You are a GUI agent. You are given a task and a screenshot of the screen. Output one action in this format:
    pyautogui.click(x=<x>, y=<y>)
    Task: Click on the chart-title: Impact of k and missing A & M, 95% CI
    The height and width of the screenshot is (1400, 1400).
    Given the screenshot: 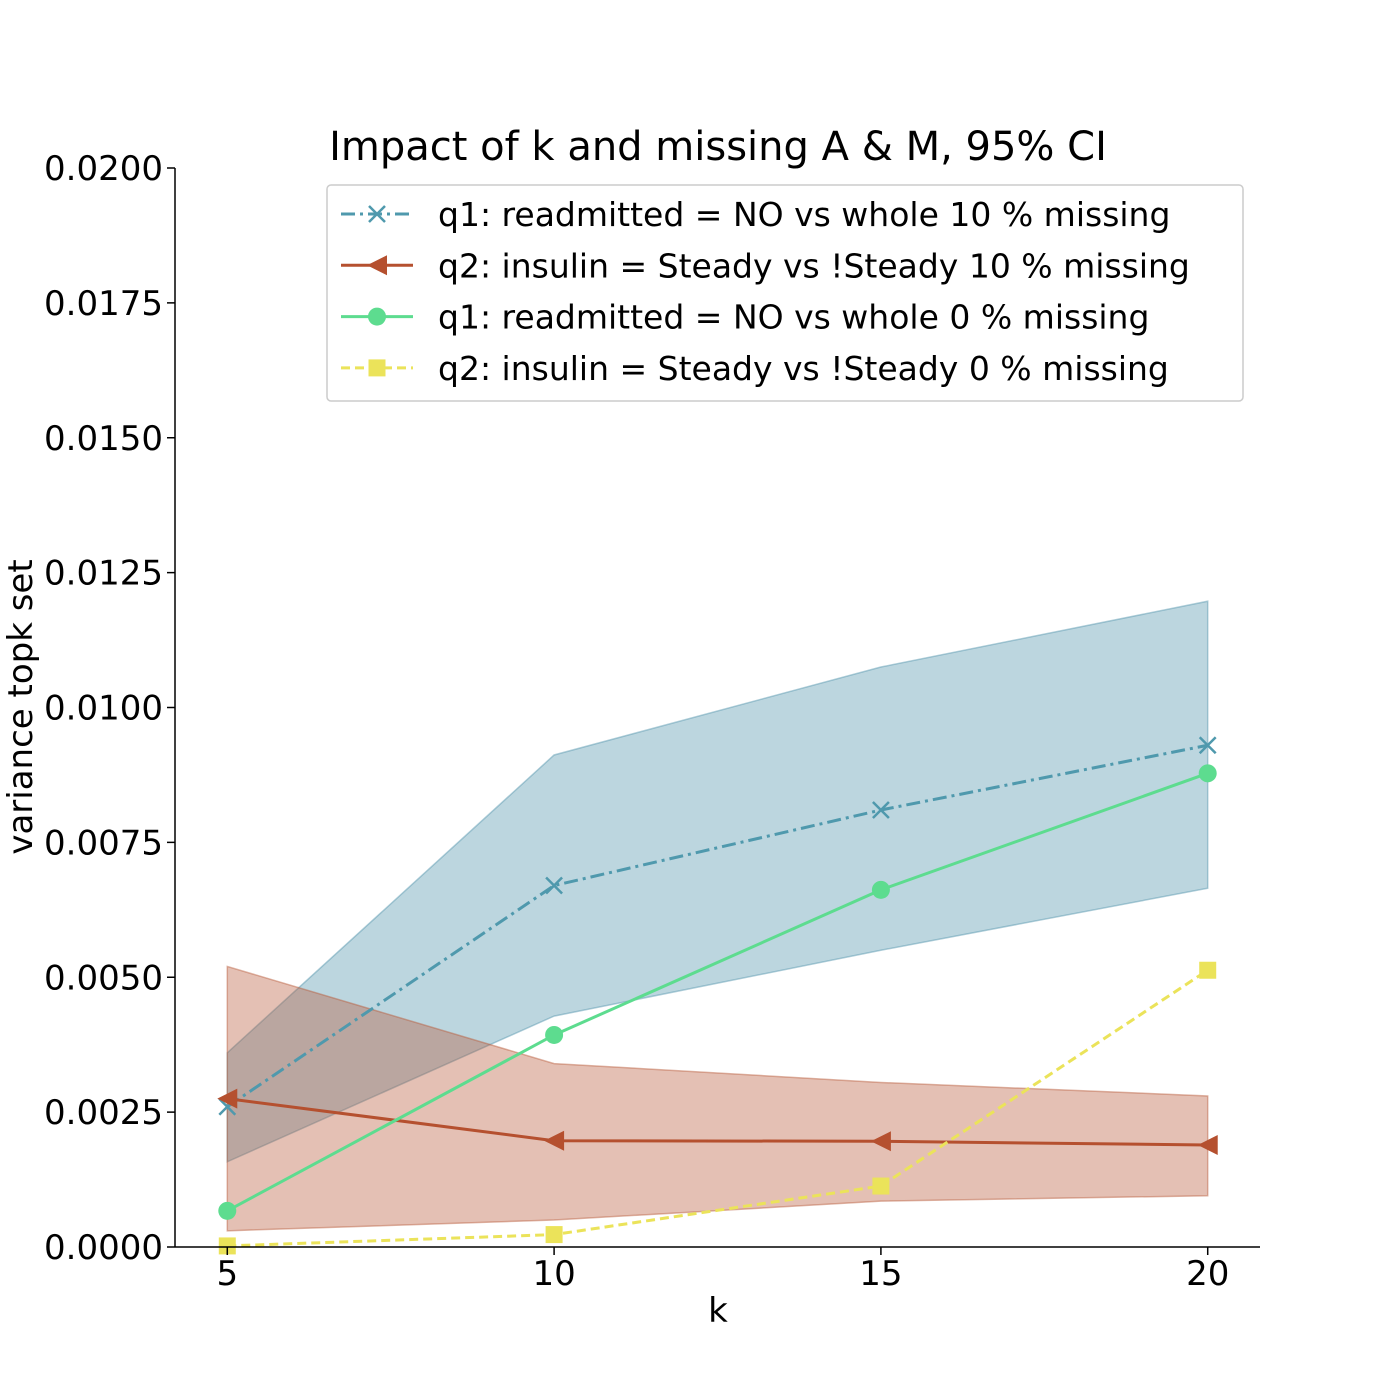 What is the action you would take?
    pyautogui.click(x=718, y=147)
    